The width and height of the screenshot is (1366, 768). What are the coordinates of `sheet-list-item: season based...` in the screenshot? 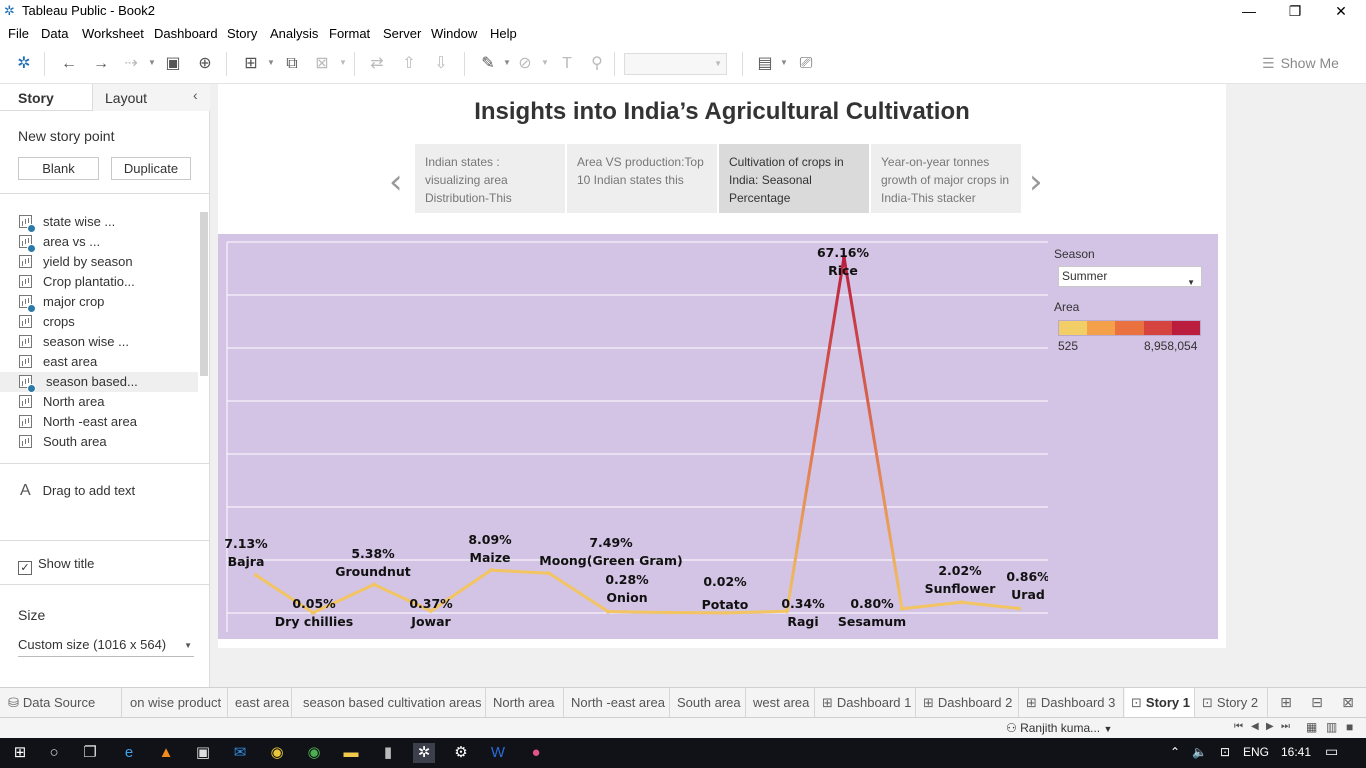 It's located at (99, 382).